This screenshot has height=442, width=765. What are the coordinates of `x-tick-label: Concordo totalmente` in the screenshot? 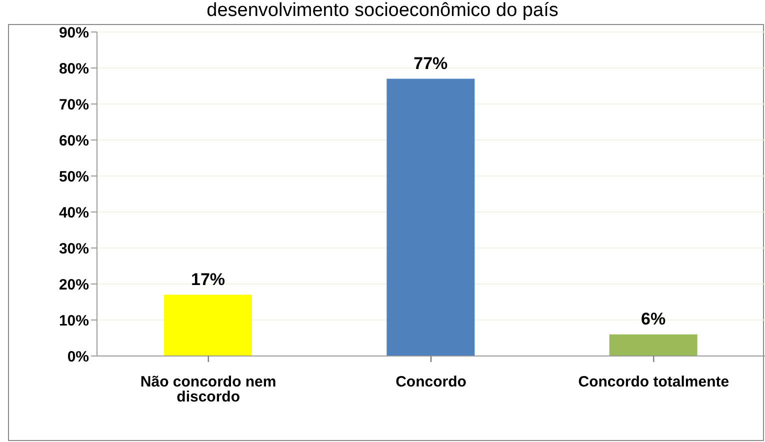 It's located at (654, 382).